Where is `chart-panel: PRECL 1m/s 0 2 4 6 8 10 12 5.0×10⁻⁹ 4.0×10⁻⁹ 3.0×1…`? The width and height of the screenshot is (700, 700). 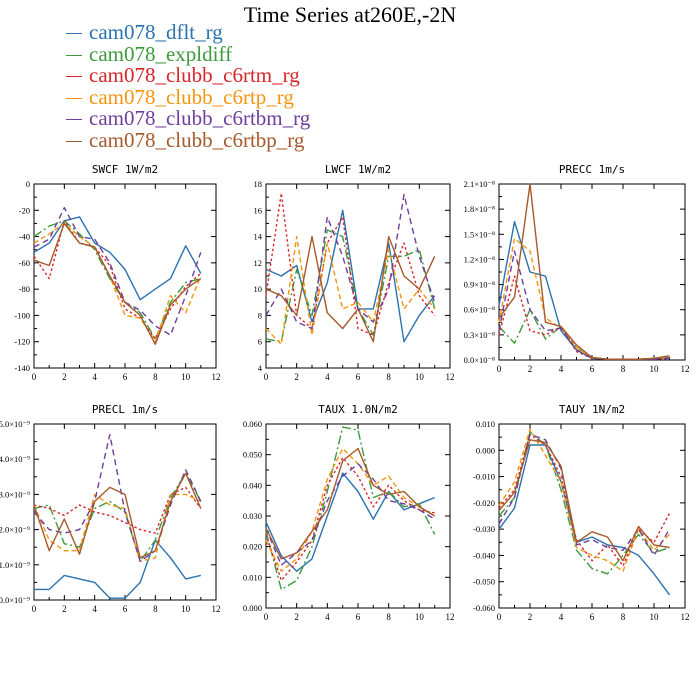
chart-panel: PRECL 1m/s 0 2 4 6 8 10 12 5.0×10⁻⁹ 4.0×10⁻⁹ 3.0×1… is located at coordinates (110, 508).